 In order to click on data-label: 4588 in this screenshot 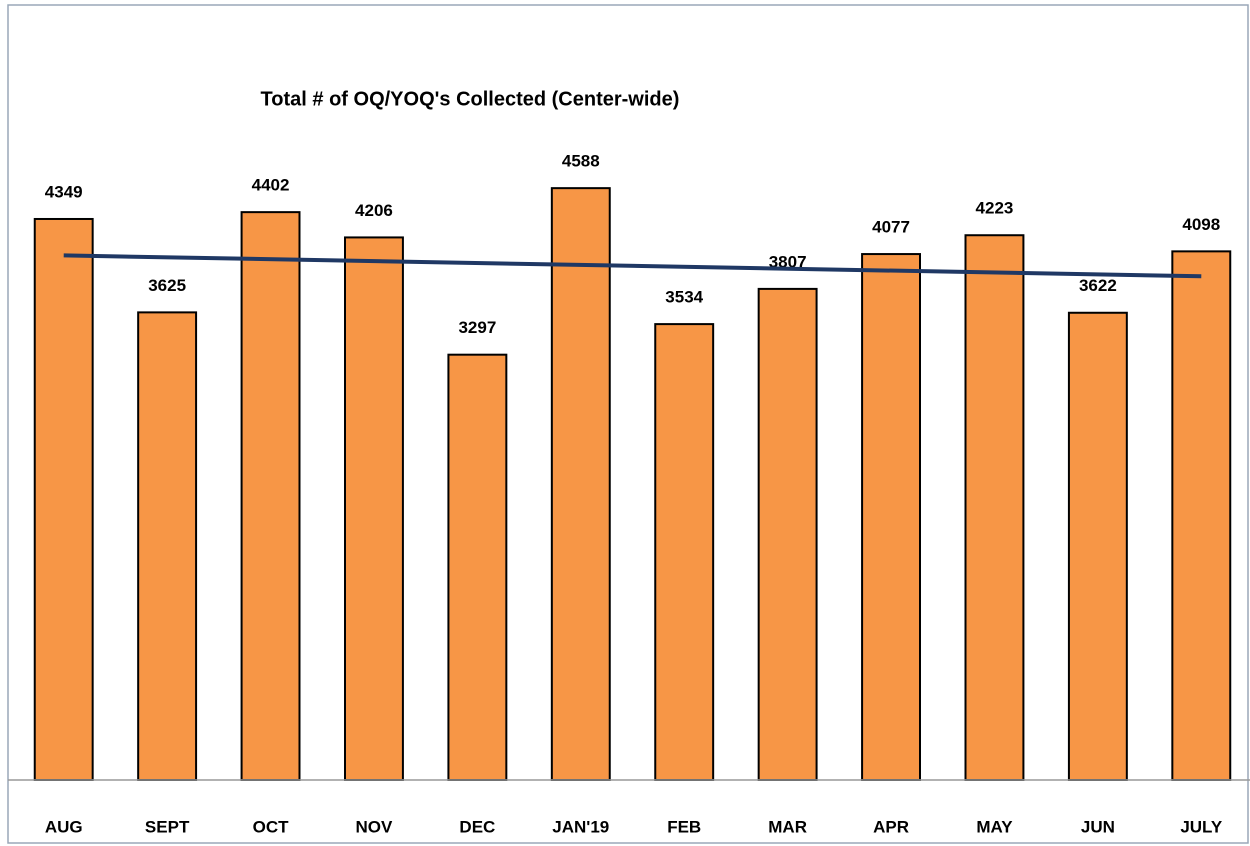, I will do `click(581, 161)`.